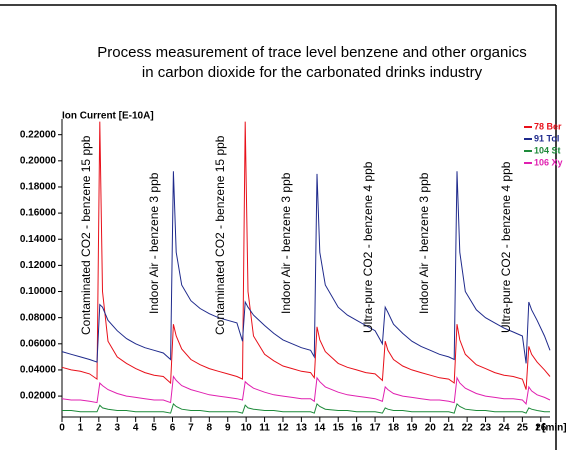  I want to click on legend-label: 106 Xy, so click(548, 162).